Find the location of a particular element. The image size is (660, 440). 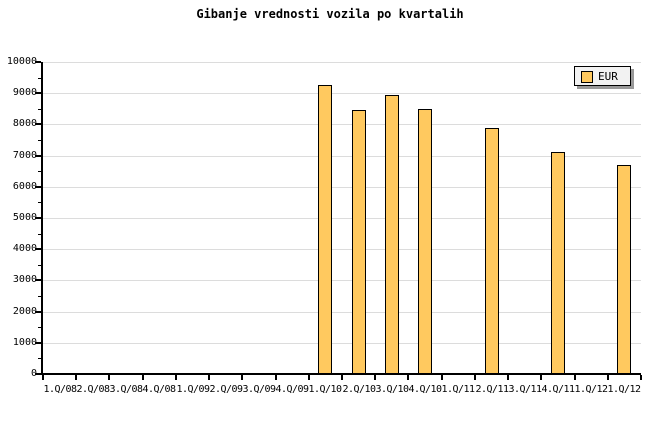

x-axis-label: 2.Q/10 is located at coordinates (359, 389).